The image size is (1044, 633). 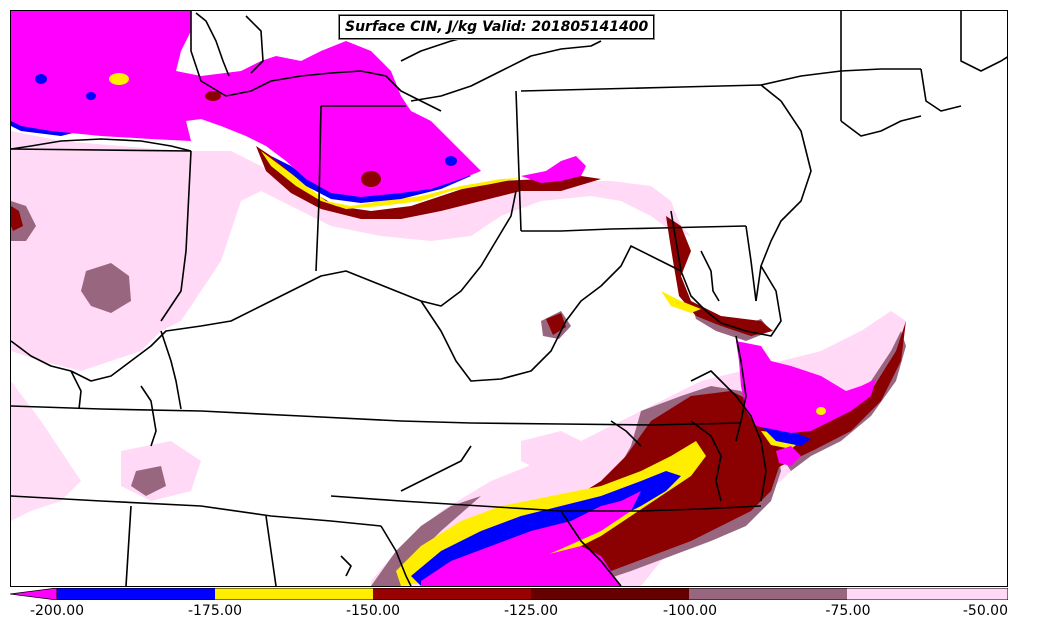 I want to click on colorbar, so click(x=509, y=594).